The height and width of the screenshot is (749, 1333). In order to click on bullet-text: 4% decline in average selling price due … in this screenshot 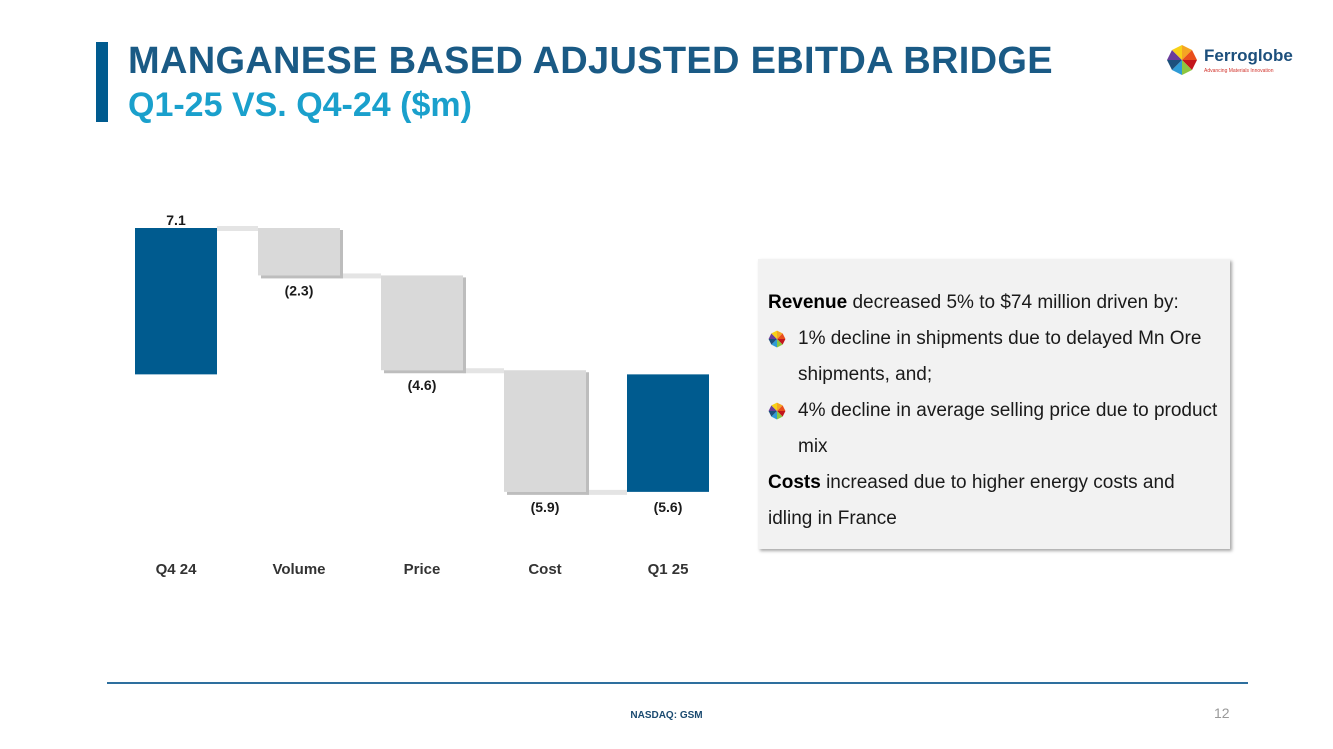, I will do `click(1008, 428)`.